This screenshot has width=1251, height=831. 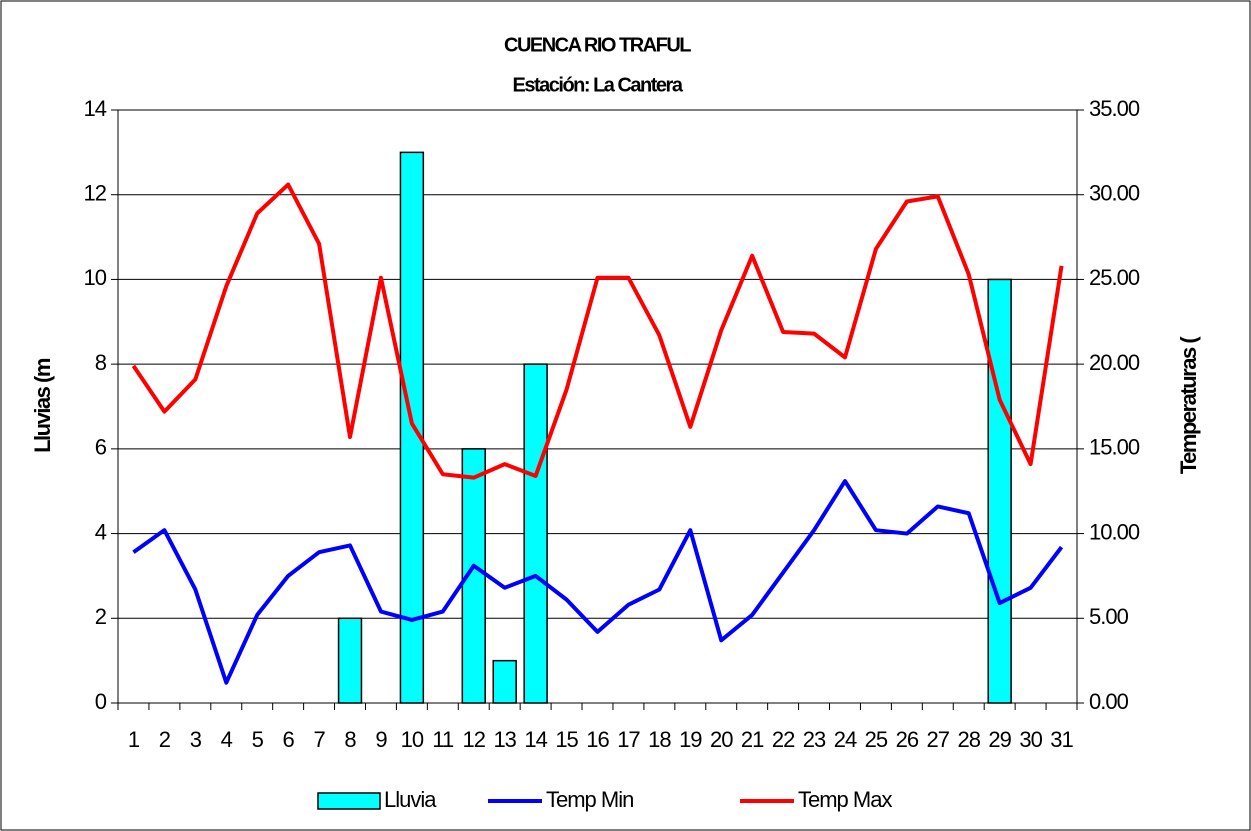 What do you see at coordinates (628, 739) in the screenshot?
I see `x-tick-label: 17` at bounding box center [628, 739].